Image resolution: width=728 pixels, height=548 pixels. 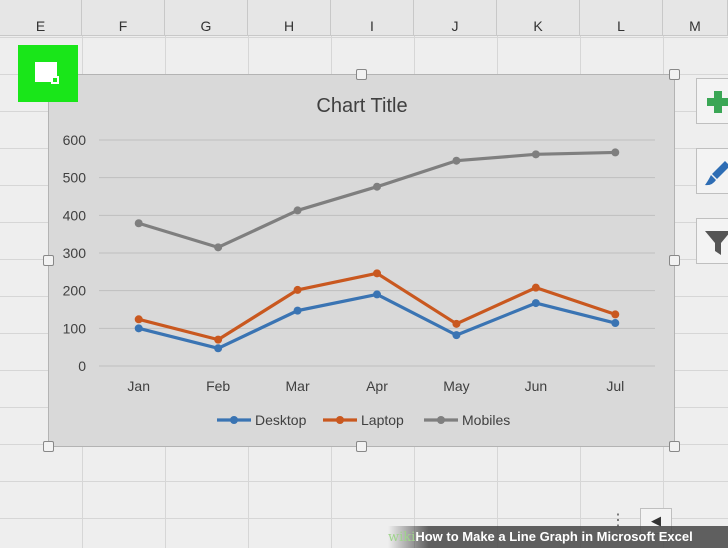 What do you see at coordinates (75, 178) in the screenshot?
I see `y-tick-label: 500` at bounding box center [75, 178].